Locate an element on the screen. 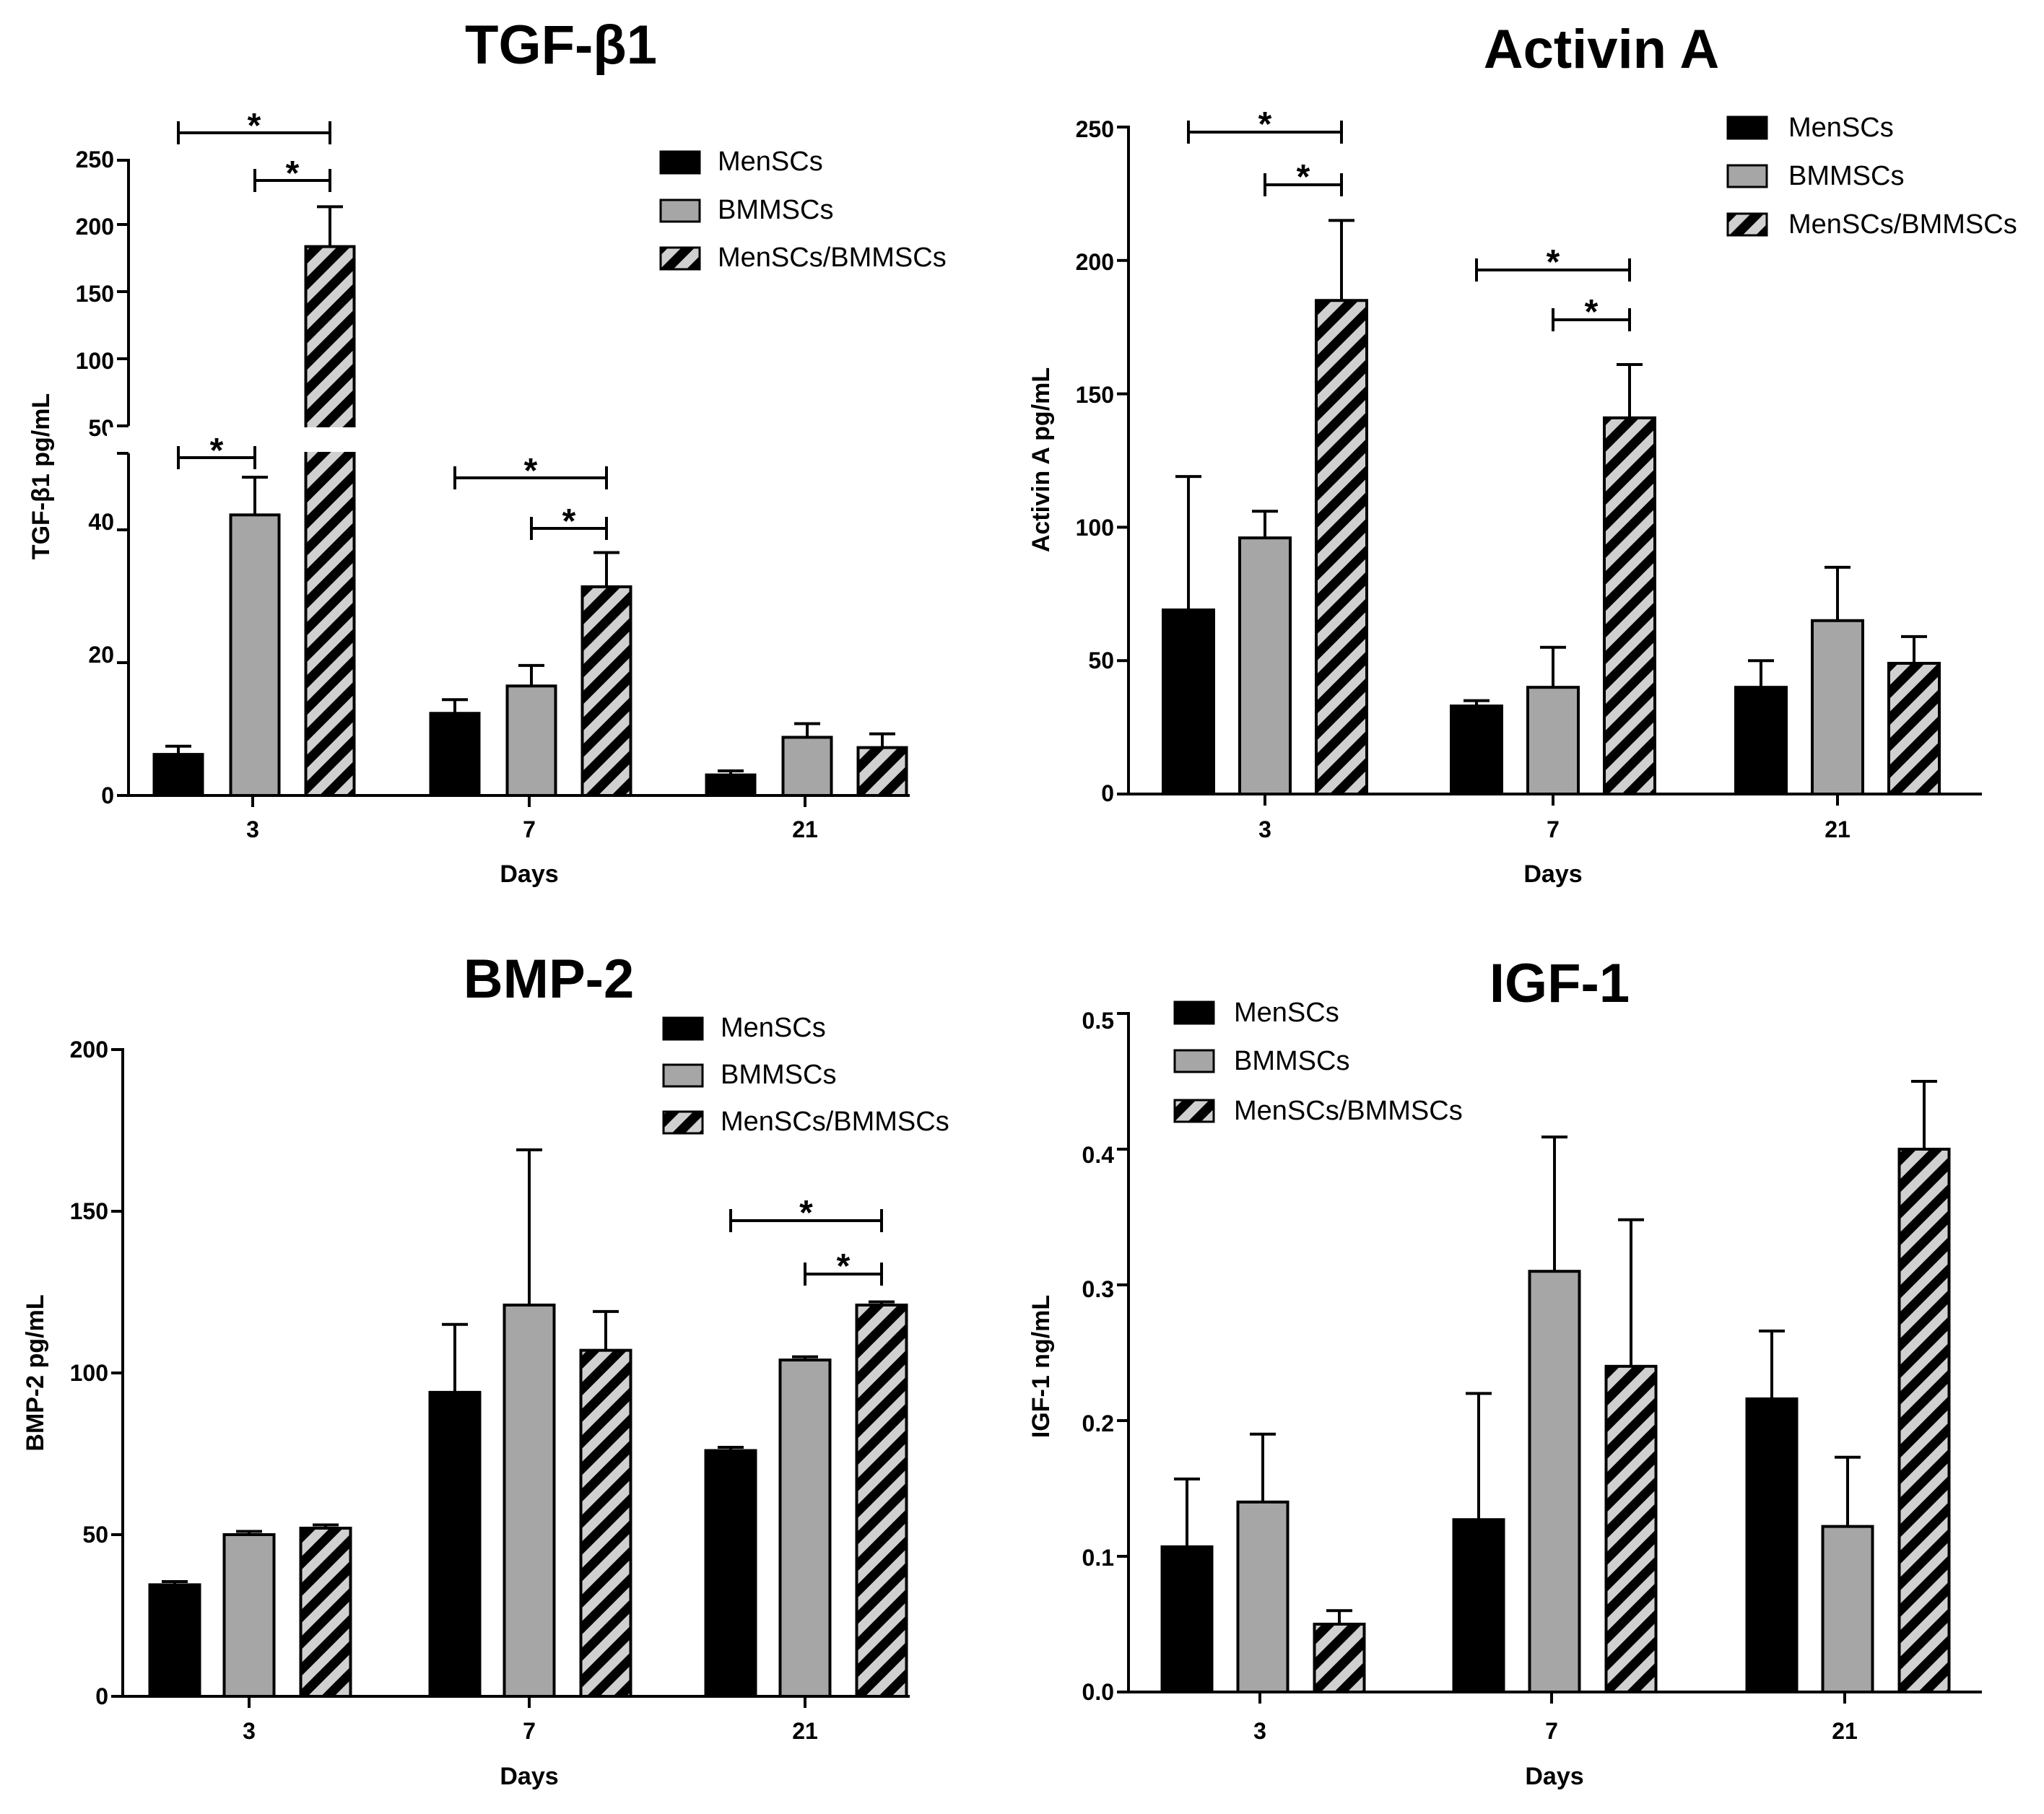 The image size is (2044, 1814). y-tick-label: 0.2 is located at coordinates (1098, 1423).